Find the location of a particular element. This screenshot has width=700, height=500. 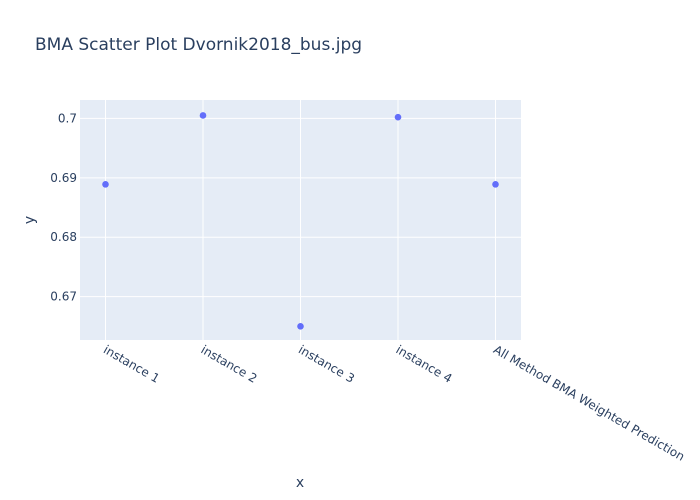

y-axis-label: y is located at coordinates (30, 220).